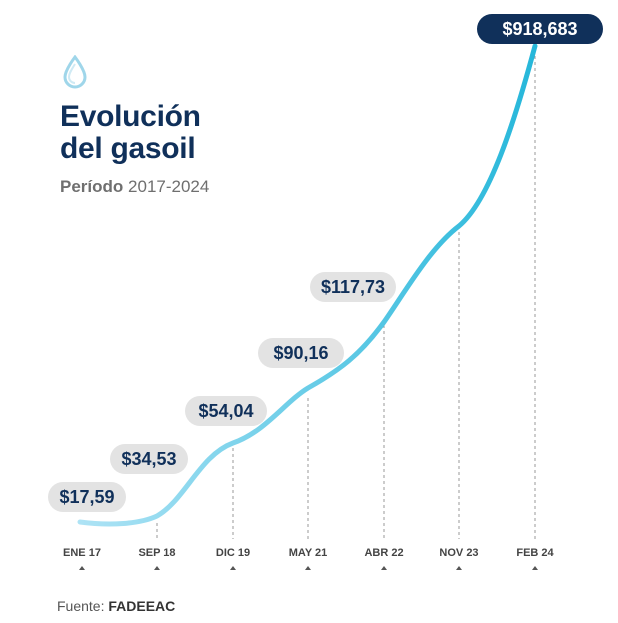  I want to click on data-label-text: $34,53, so click(148, 459).